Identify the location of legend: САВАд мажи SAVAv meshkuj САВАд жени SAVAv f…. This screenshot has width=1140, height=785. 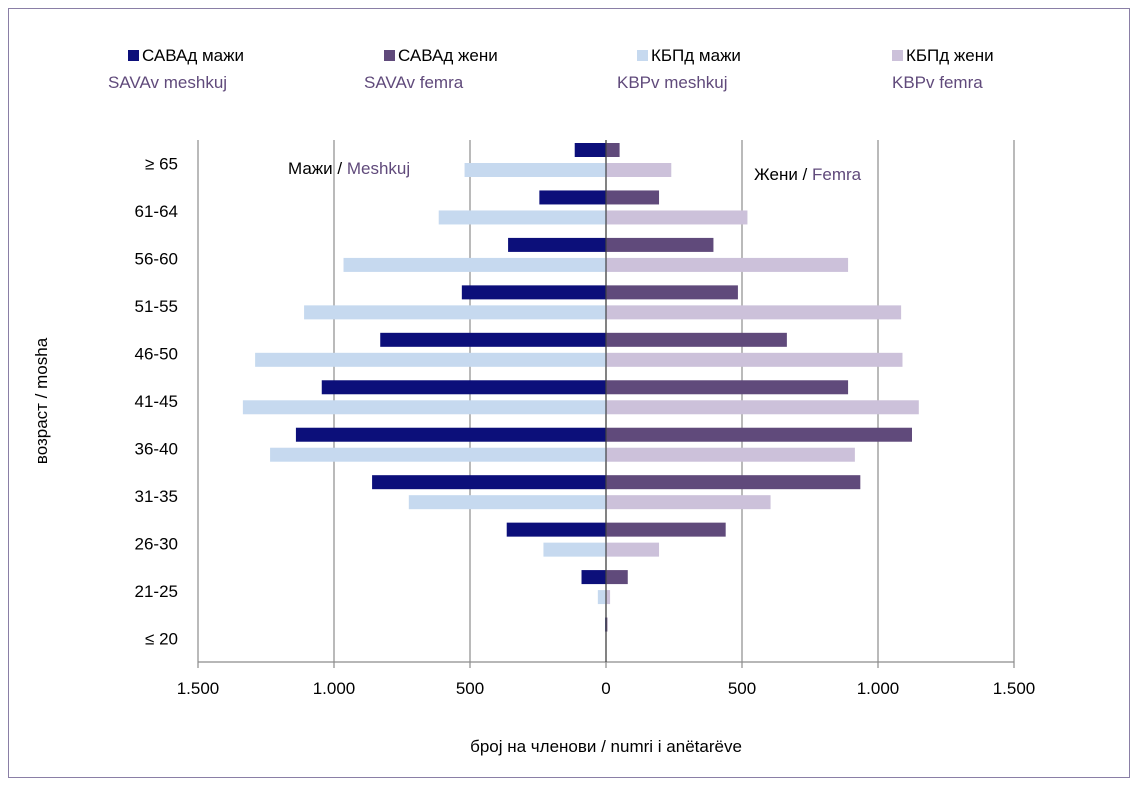
(551, 69).